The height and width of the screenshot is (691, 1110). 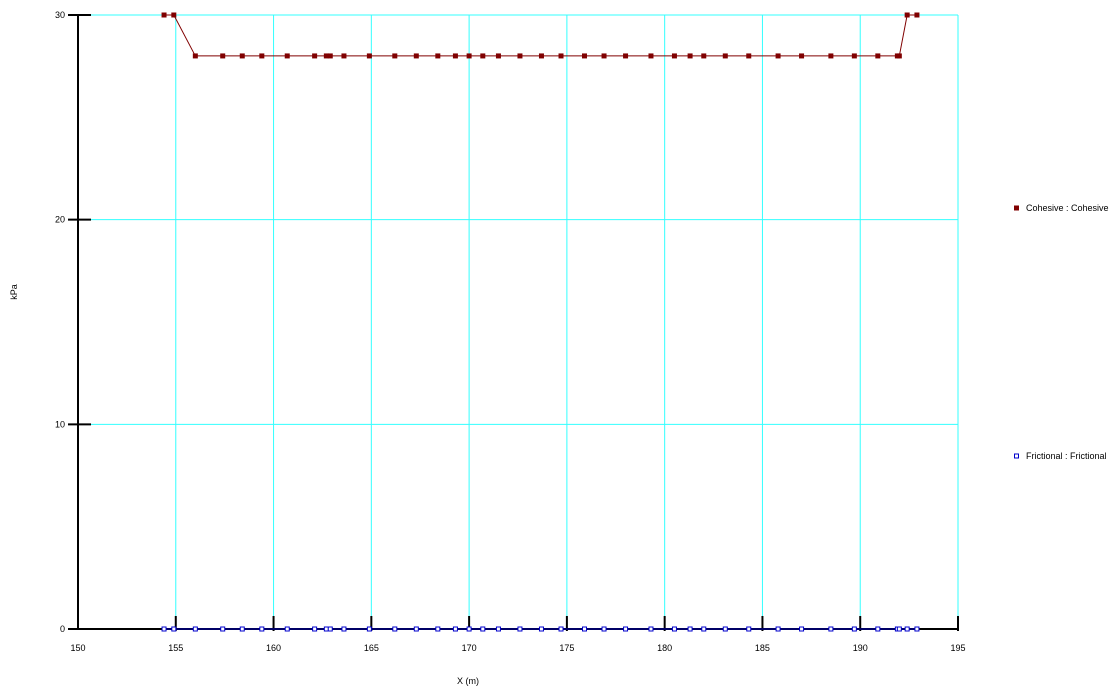 What do you see at coordinates (273, 648) in the screenshot?
I see `x-tick-label: 160` at bounding box center [273, 648].